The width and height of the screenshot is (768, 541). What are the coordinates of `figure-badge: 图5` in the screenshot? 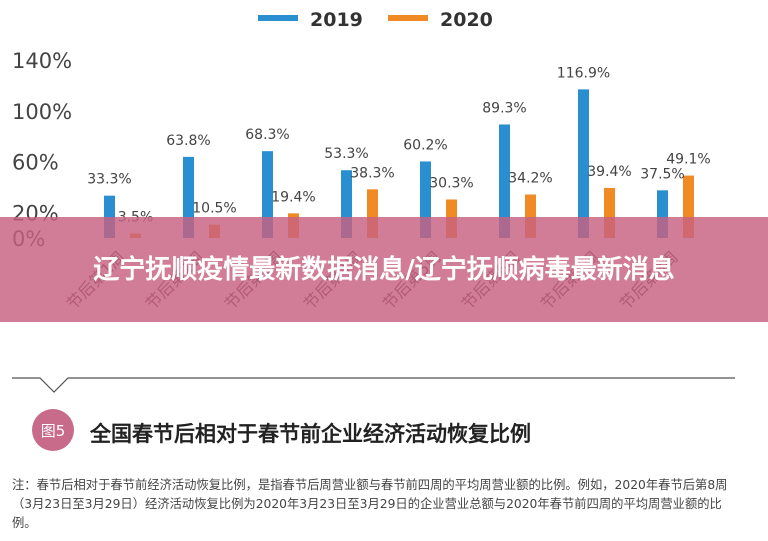 It's located at (53, 430).